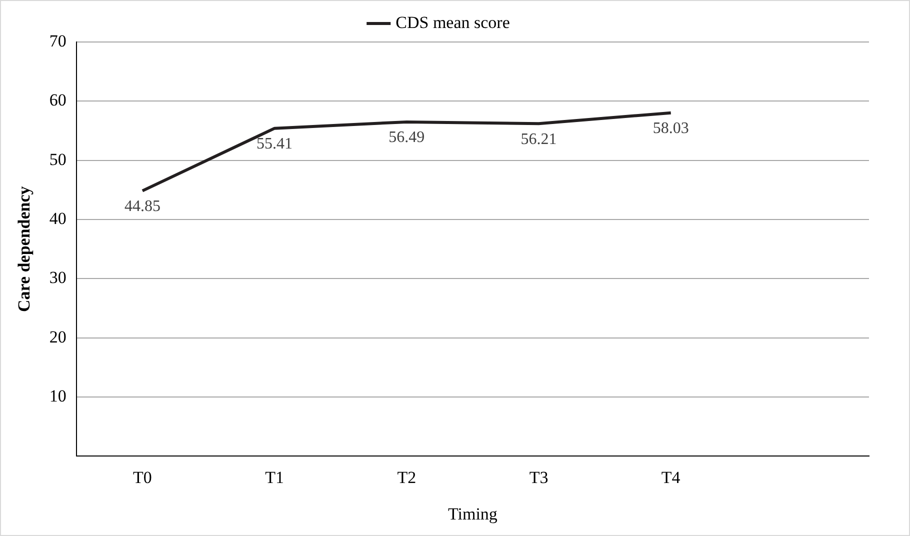  What do you see at coordinates (57, 159) in the screenshot?
I see `y-tick-label: 50` at bounding box center [57, 159].